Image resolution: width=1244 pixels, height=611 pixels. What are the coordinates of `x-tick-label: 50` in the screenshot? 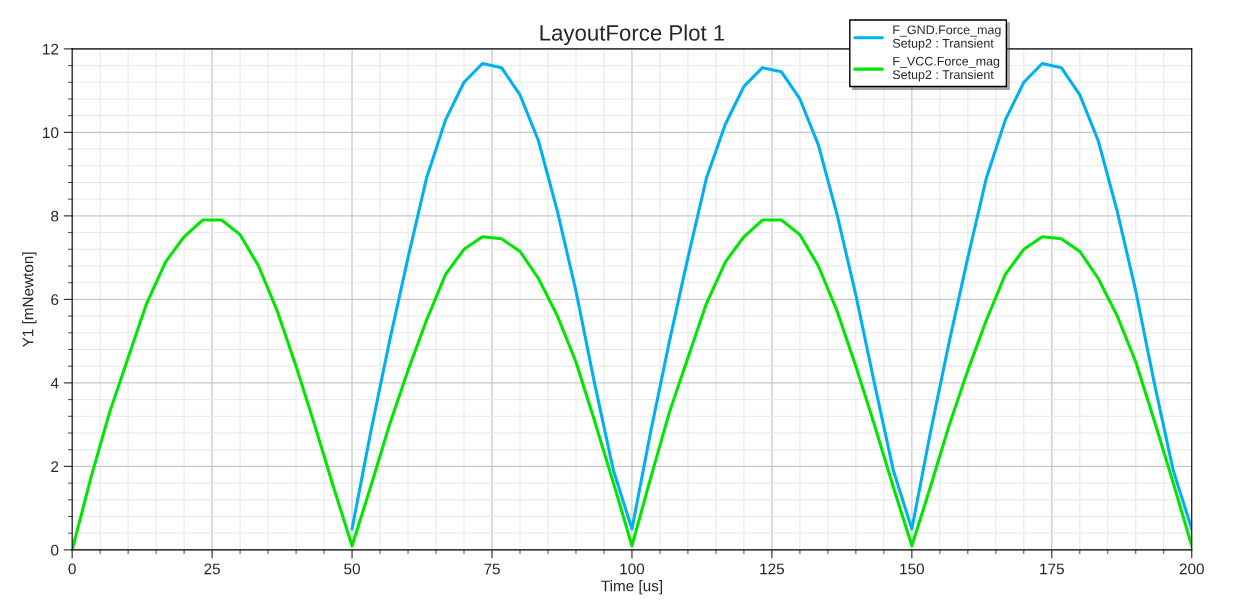 It's located at (352, 569).